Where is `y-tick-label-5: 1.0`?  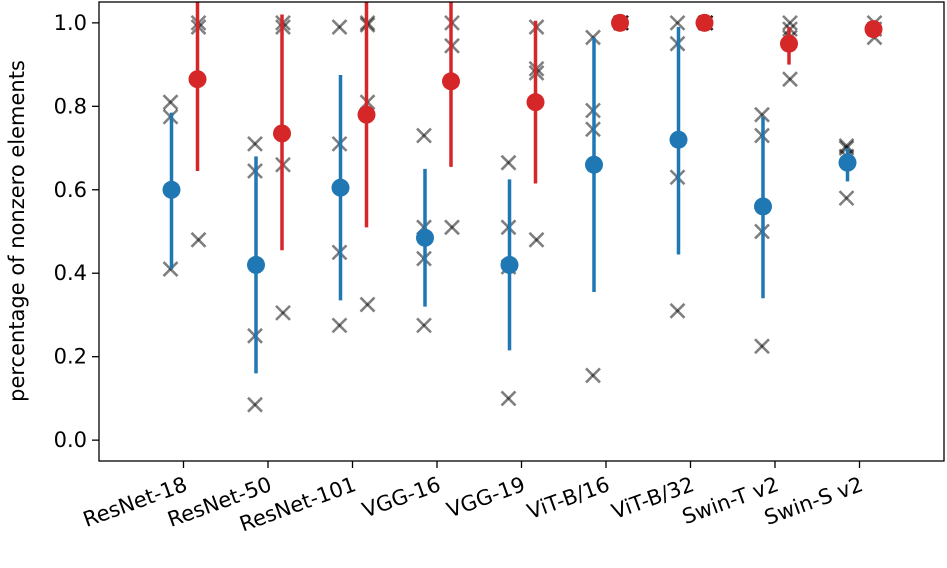 y-tick-label-5: 1.0 is located at coordinates (70, 23).